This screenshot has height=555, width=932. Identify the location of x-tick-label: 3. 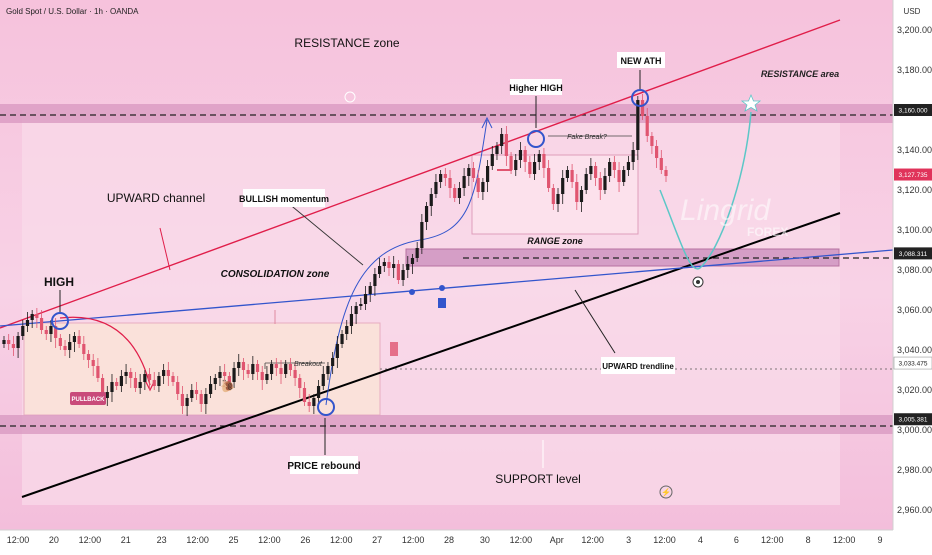
(628, 540).